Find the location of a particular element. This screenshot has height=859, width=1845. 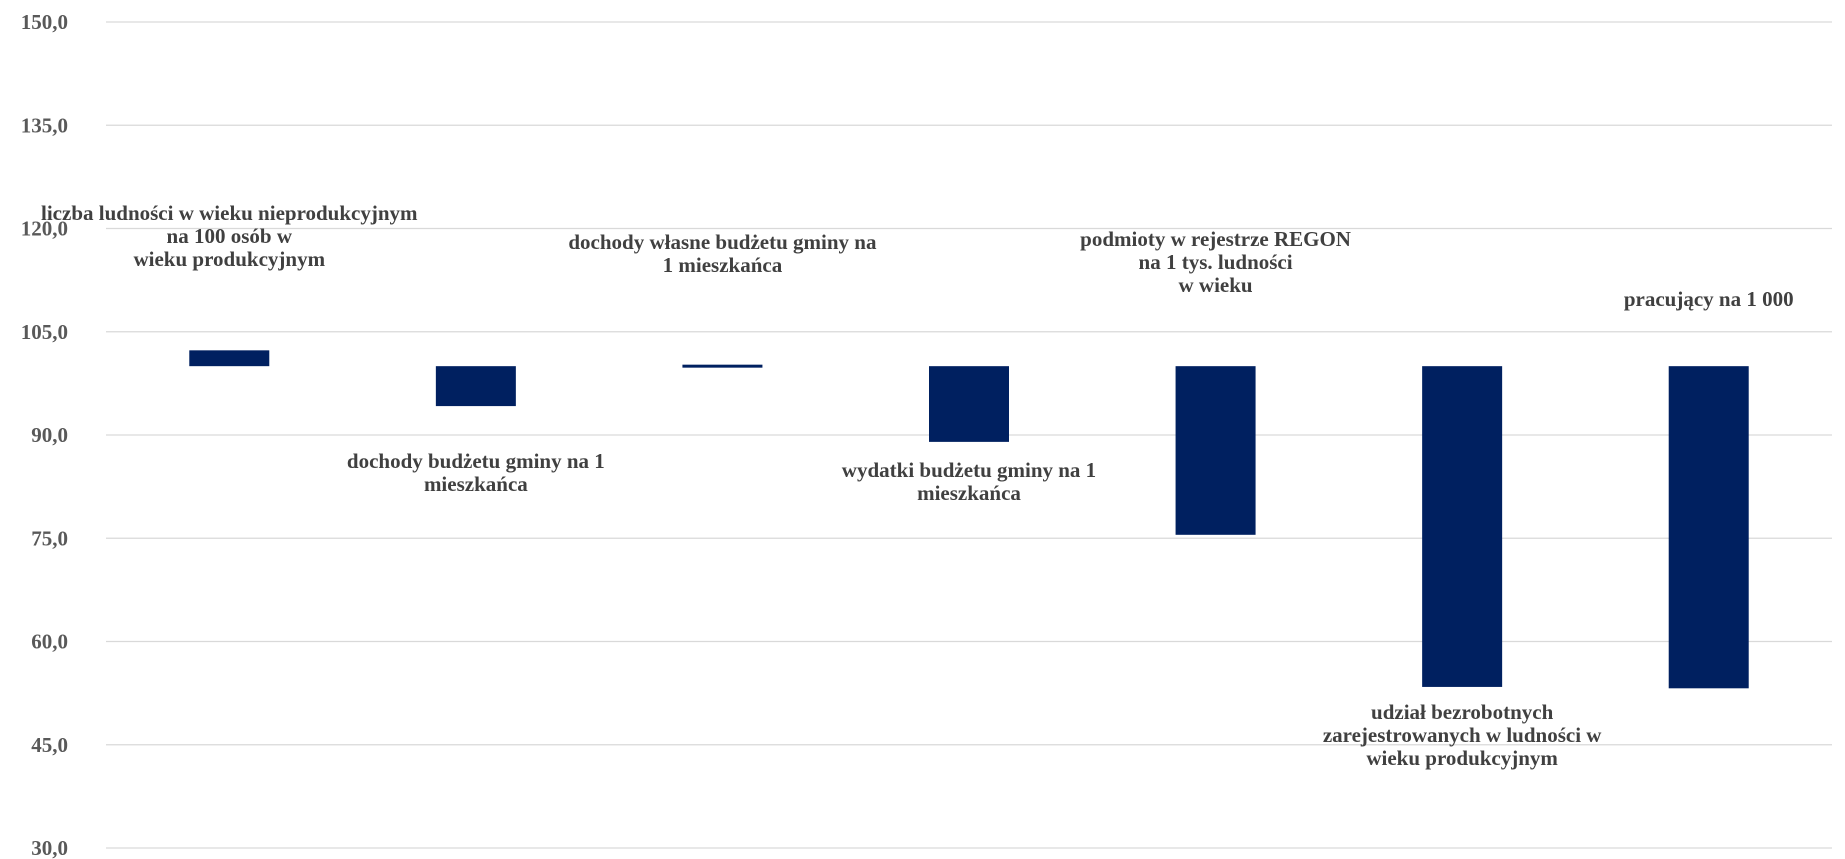

y-tick-label: 135,0 is located at coordinates (44, 125).